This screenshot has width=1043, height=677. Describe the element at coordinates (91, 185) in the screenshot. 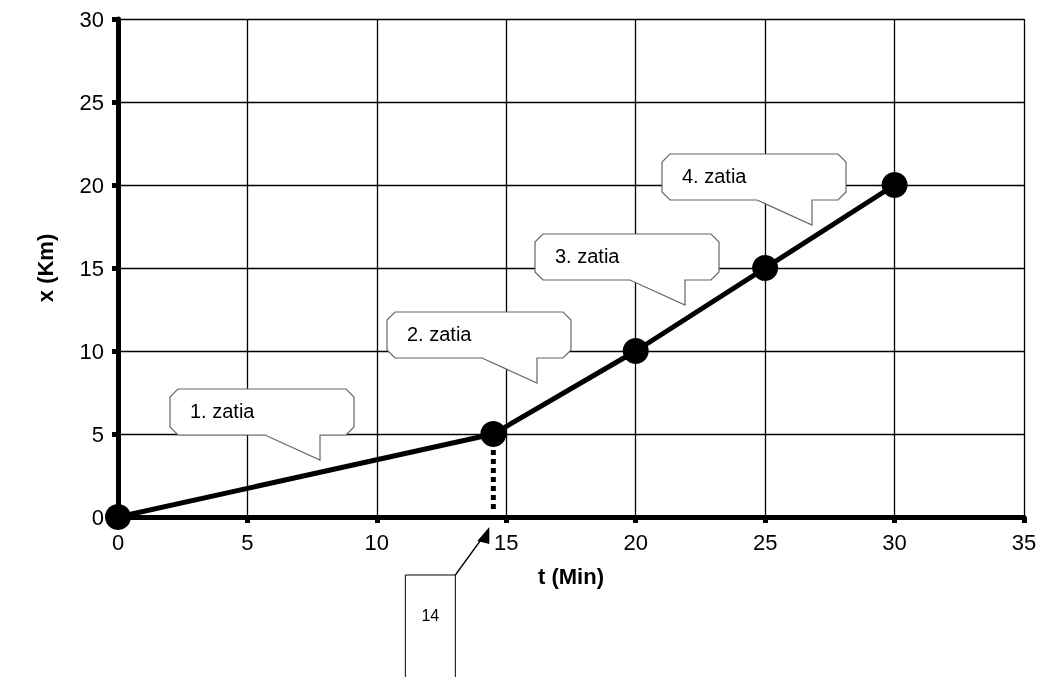

I see `y-tick-label: 20` at that location.